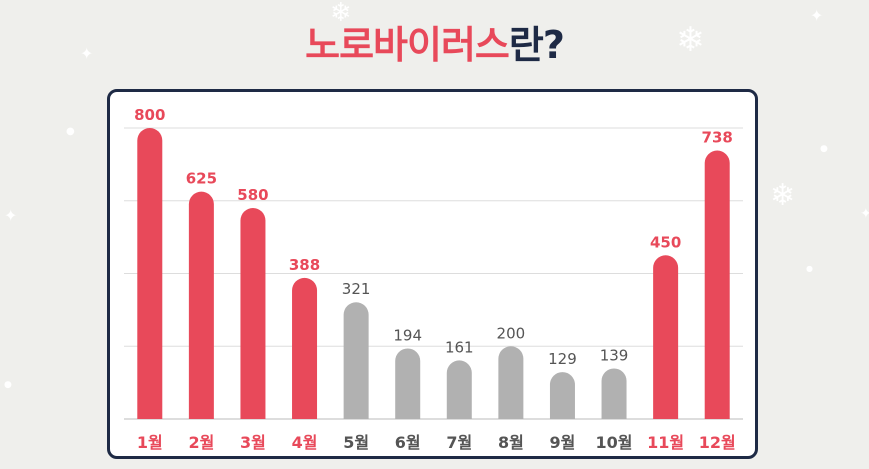 The width and height of the screenshot is (869, 469). I want to click on x-tick-label: 7월, so click(459, 442).